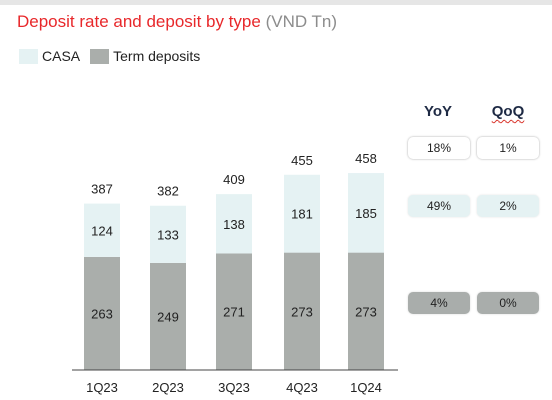 This screenshot has height=400, width=552. I want to click on x-tick-1Q24: 1Q24, so click(366, 387).